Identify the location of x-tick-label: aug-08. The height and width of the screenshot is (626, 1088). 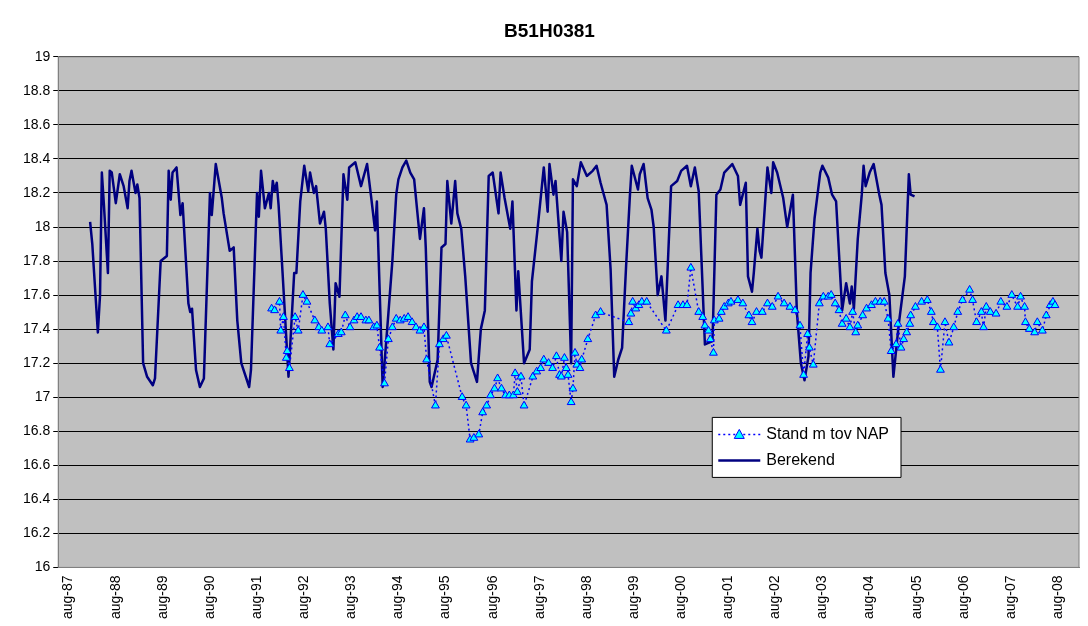
(1056, 597).